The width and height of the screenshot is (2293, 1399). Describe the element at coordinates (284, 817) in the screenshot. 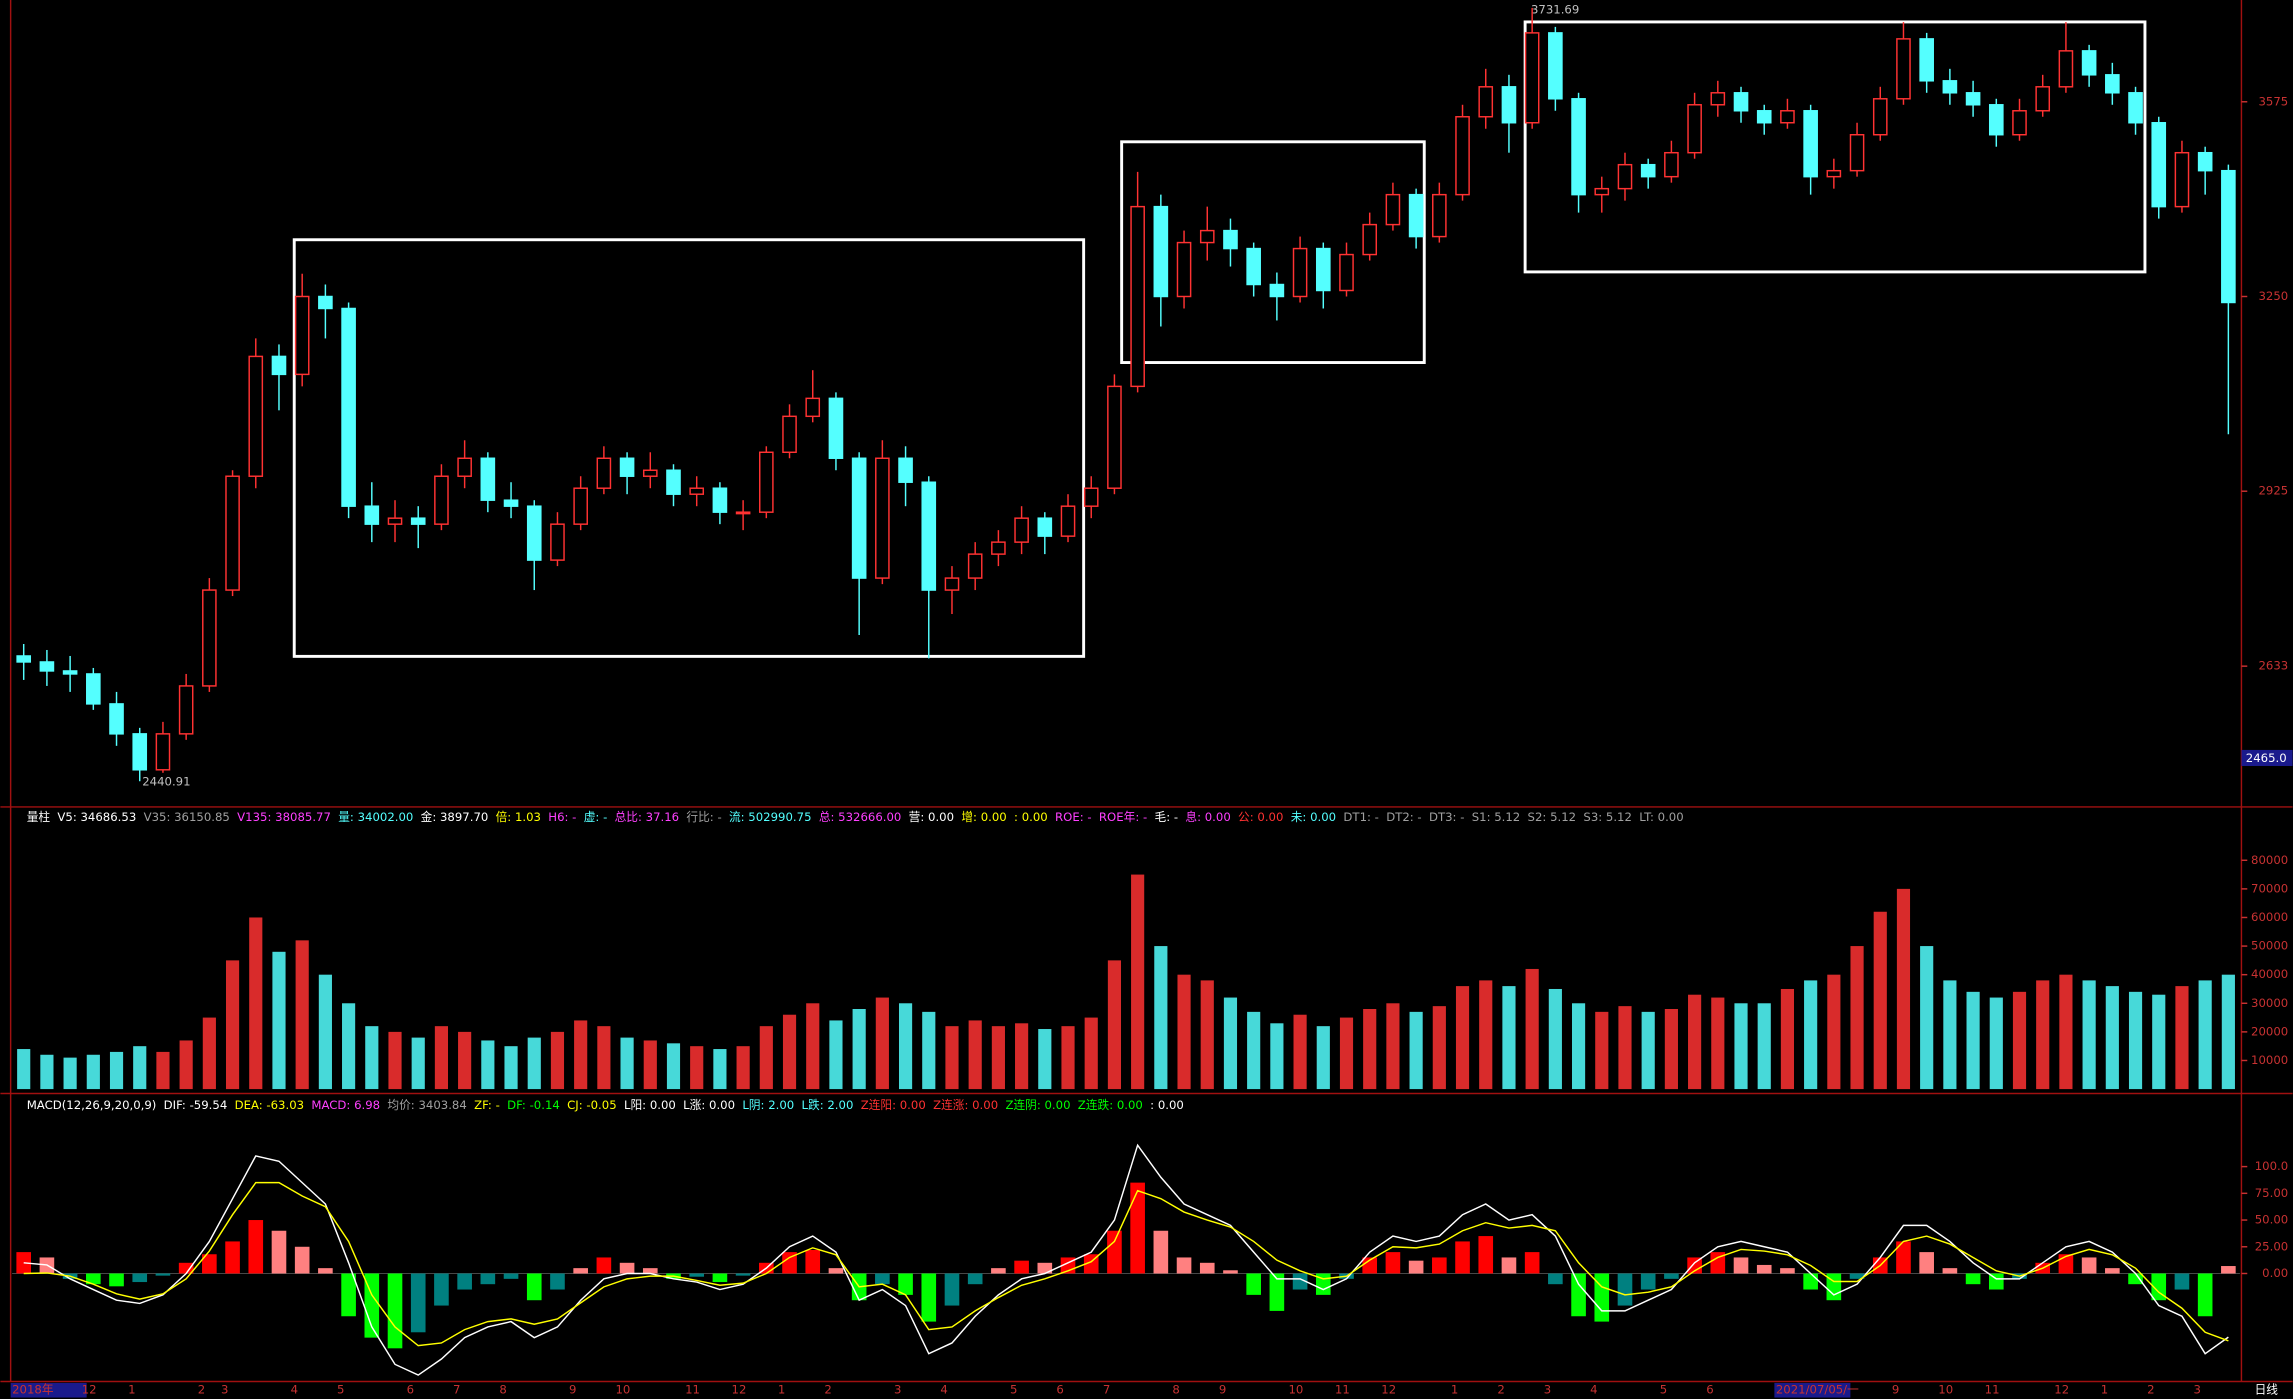

I see `header-item: V135: 38085.77` at that location.